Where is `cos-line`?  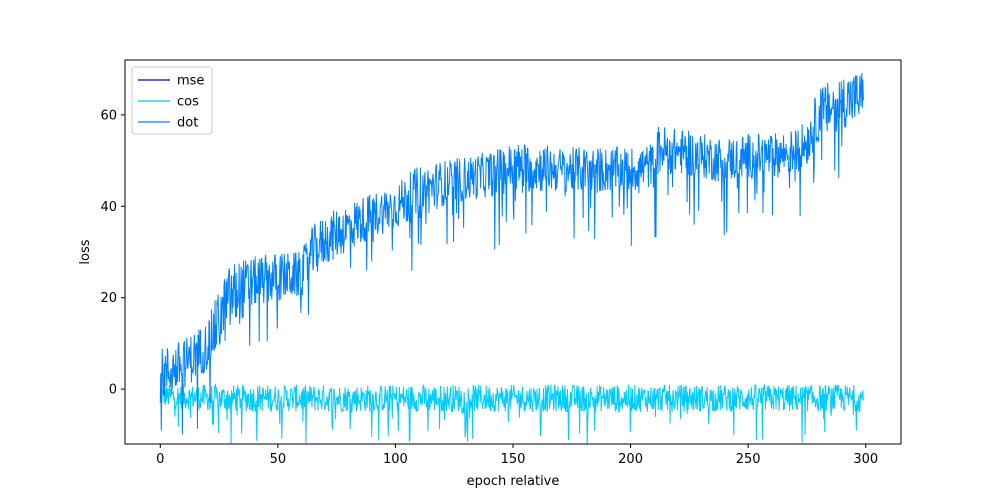 cos-line is located at coordinates (511, 413).